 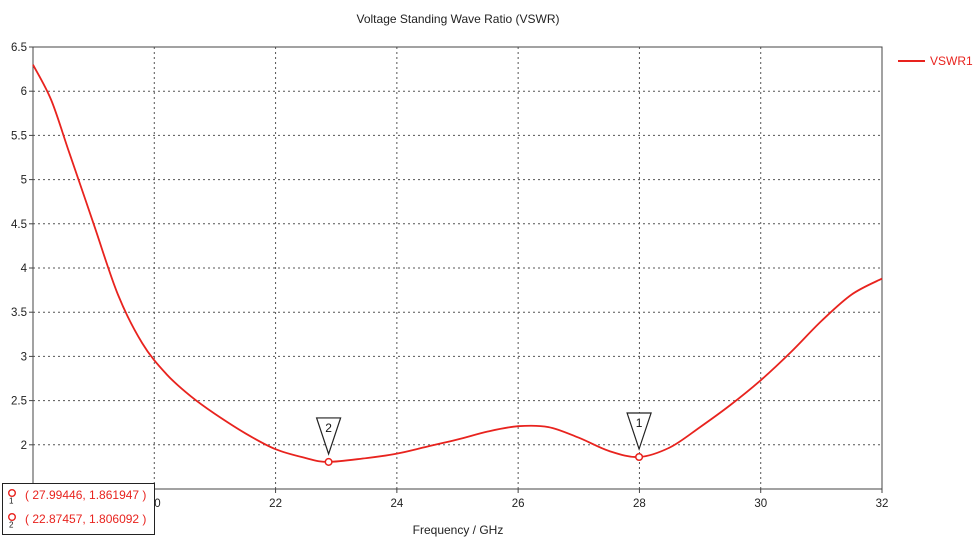 What do you see at coordinates (24, 269) in the screenshot?
I see `y-tick-label: 4` at bounding box center [24, 269].